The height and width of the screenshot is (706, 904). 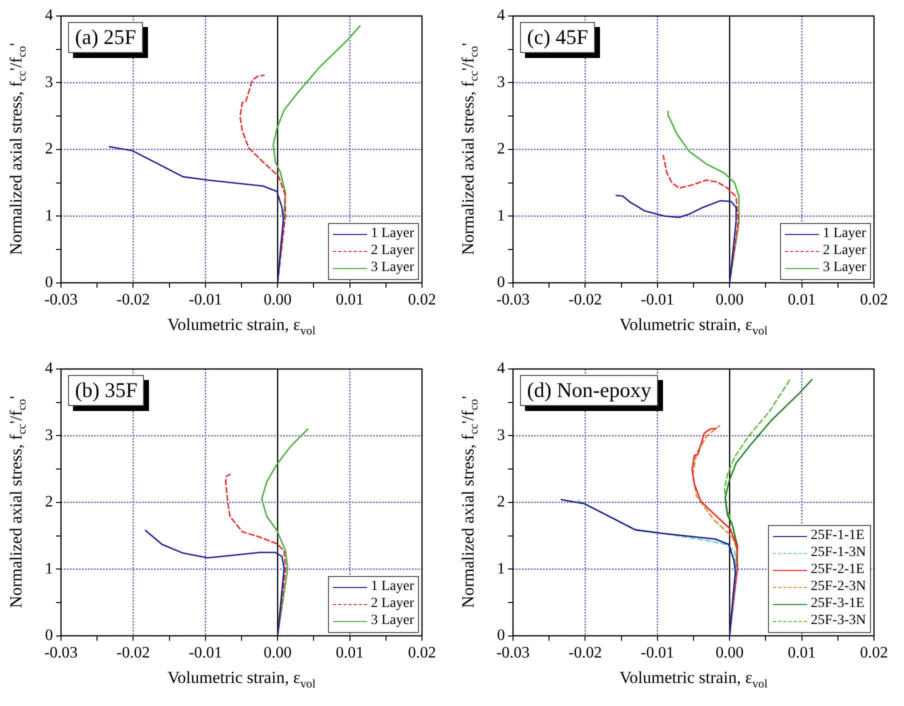 What do you see at coordinates (558, 37) in the screenshot?
I see `text: (c) 45F` at bounding box center [558, 37].